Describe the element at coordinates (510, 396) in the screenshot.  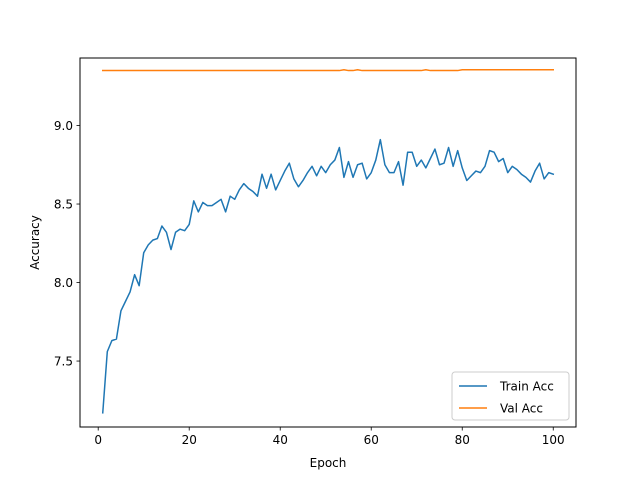
I see `legend: Train Acc Val Acc` at that location.